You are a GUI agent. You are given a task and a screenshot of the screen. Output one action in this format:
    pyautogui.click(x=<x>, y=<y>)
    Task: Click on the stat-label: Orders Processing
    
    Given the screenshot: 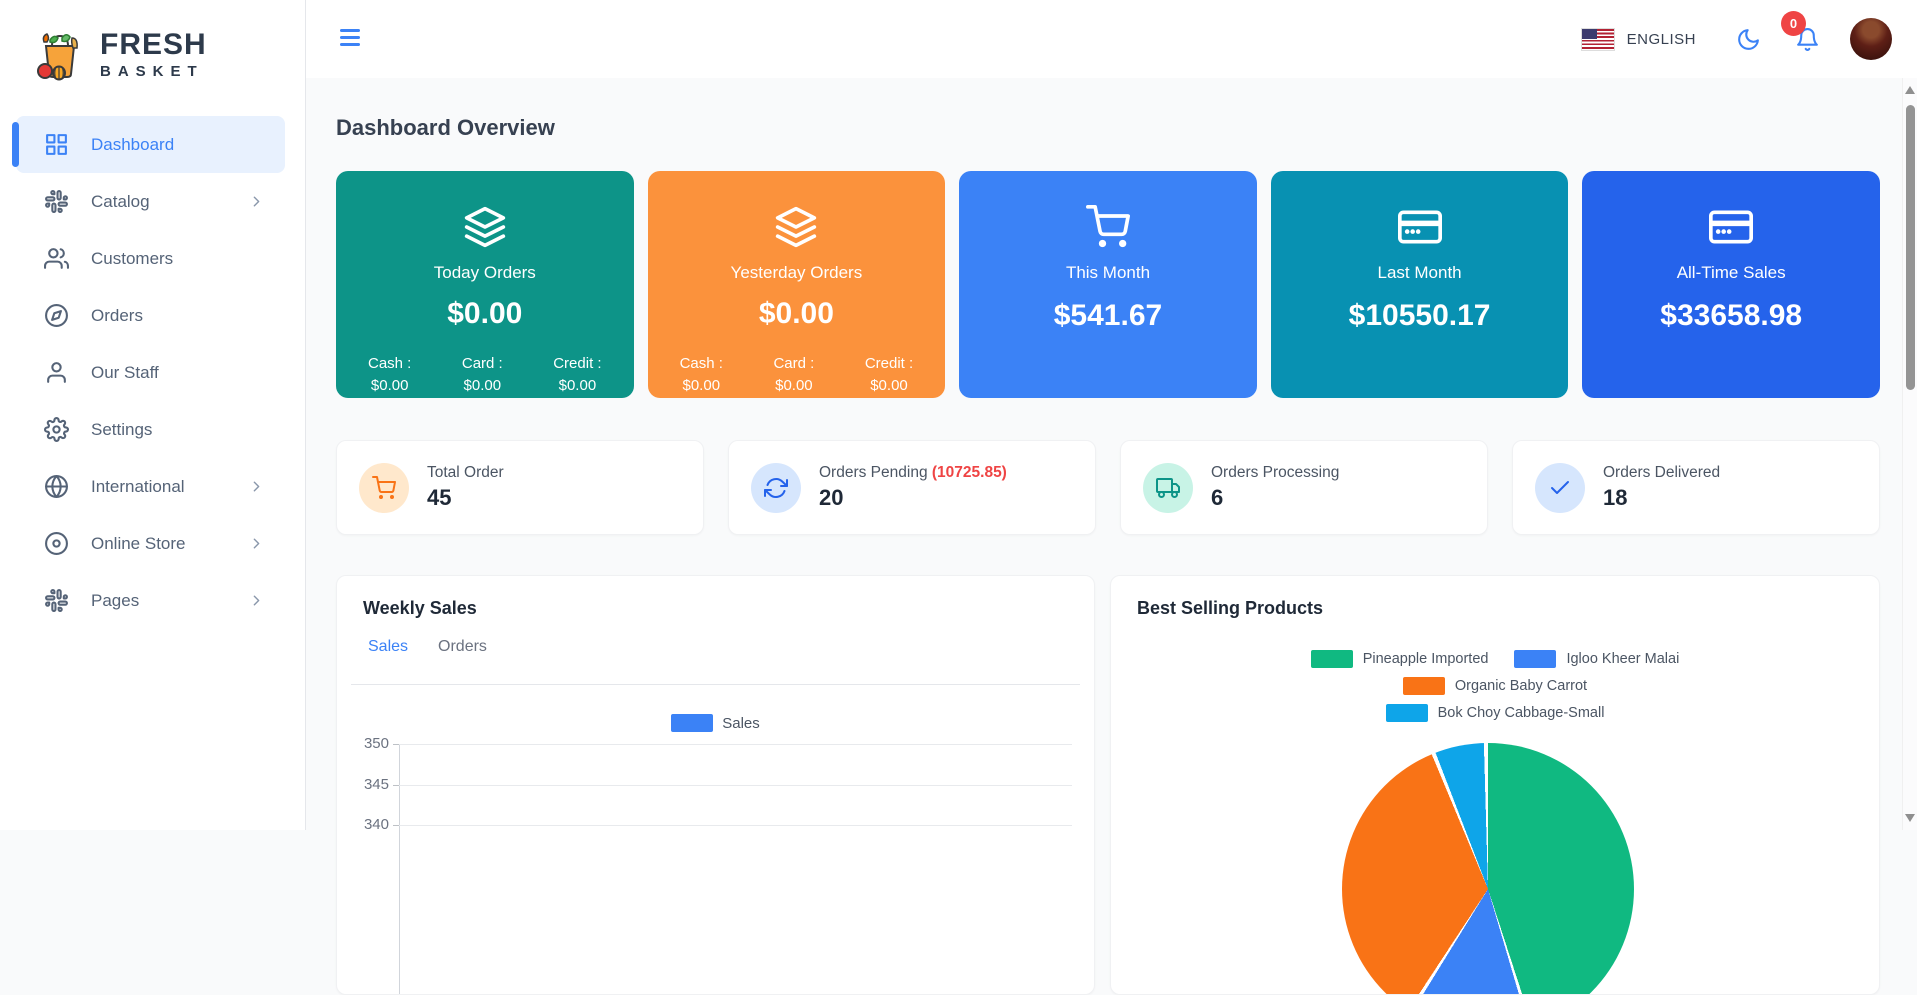 What is the action you would take?
    pyautogui.click(x=1275, y=473)
    